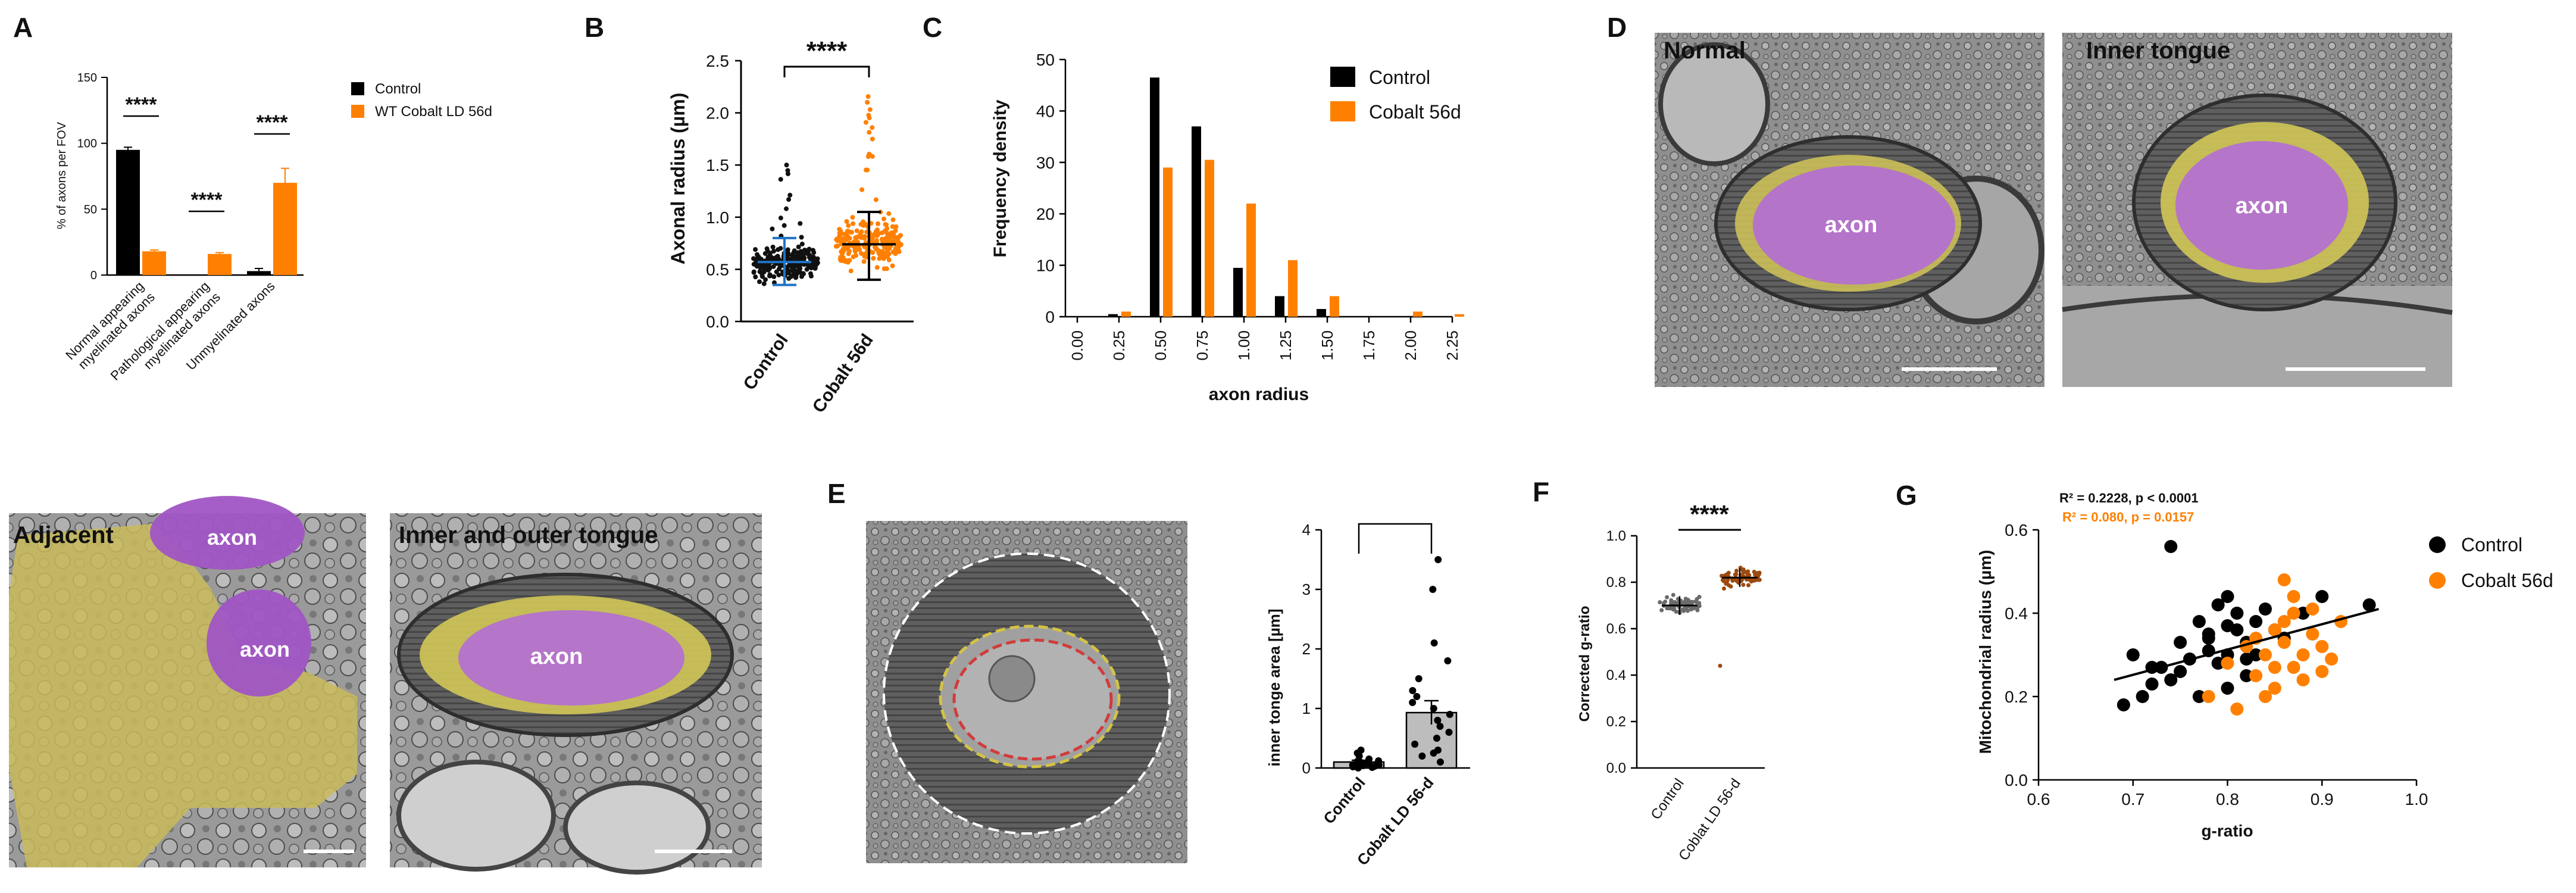  I want to click on panel-letter-e: E, so click(836, 493).